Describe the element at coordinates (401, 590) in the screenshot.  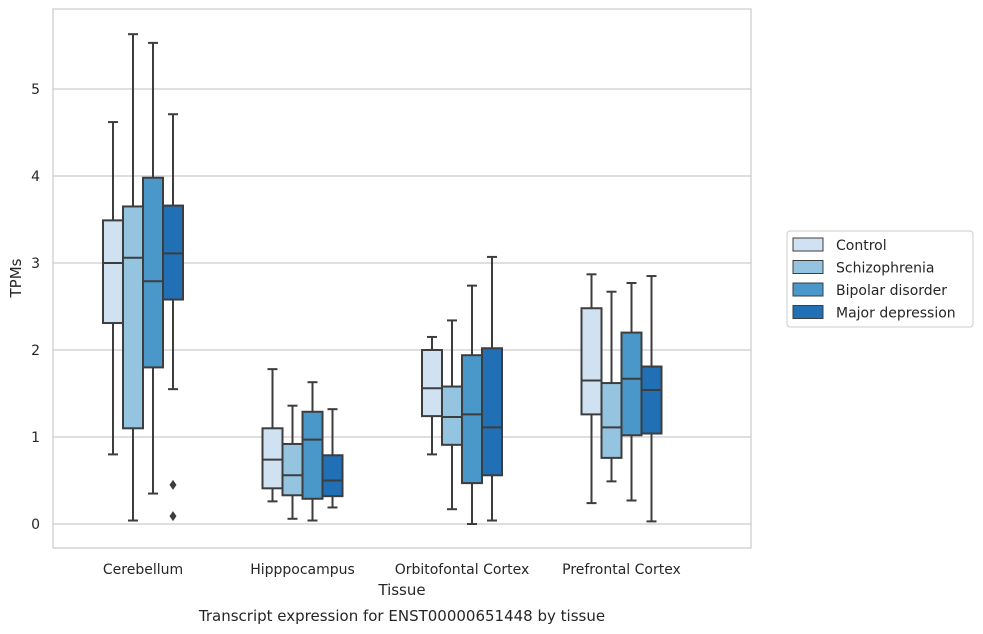
I see `x-axis-label: Tissue` at that location.